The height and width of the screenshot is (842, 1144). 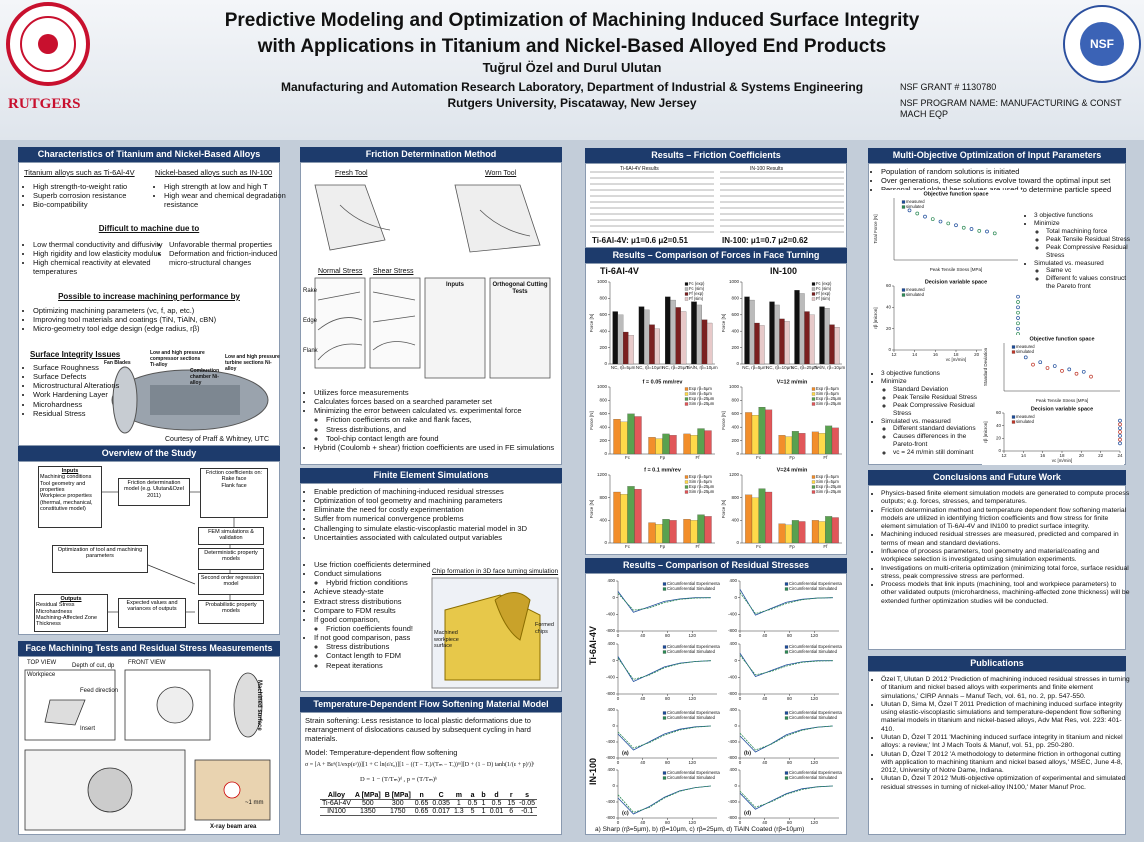 What do you see at coordinates (495, 633) in the screenshot?
I see `chip-simulation` at bounding box center [495, 633].